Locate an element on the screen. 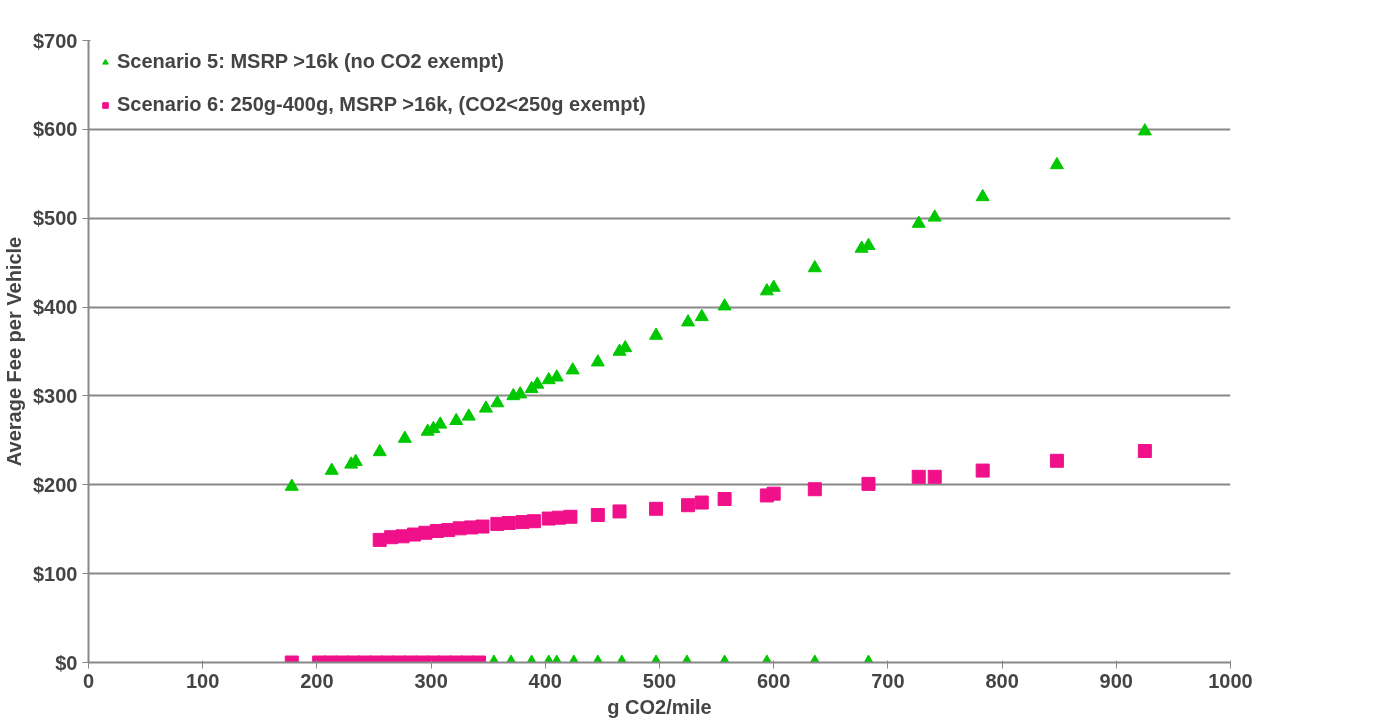  legend-label: Scenario 5: MSRP >16k (no CO2 exempt) is located at coordinates (310, 61).